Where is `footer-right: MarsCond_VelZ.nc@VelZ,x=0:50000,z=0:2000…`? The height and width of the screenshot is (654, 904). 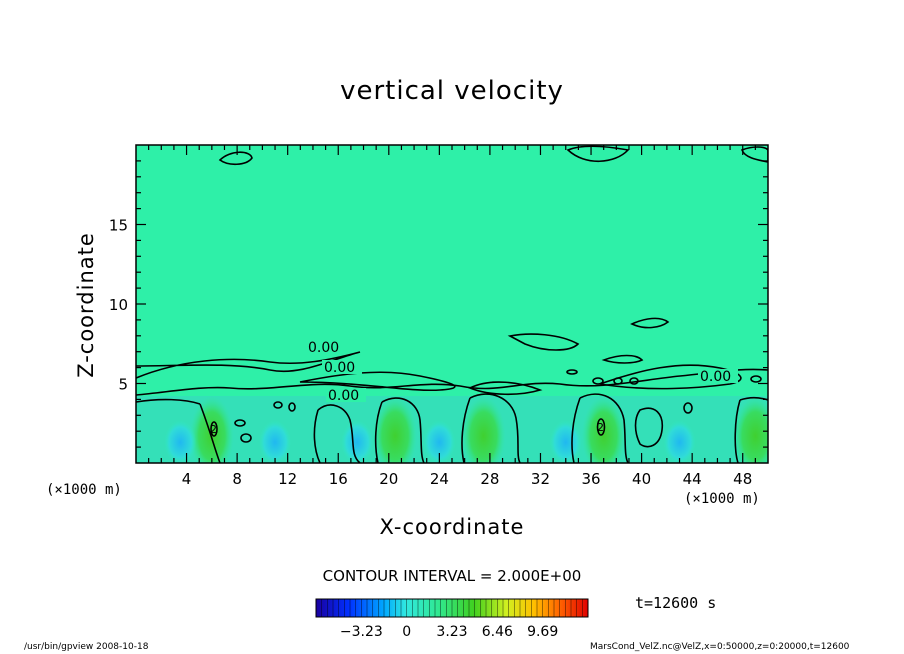 footer-right: MarsCond_VelZ.nc@VelZ,x=0:50000,z=0:2000… is located at coordinates (720, 647).